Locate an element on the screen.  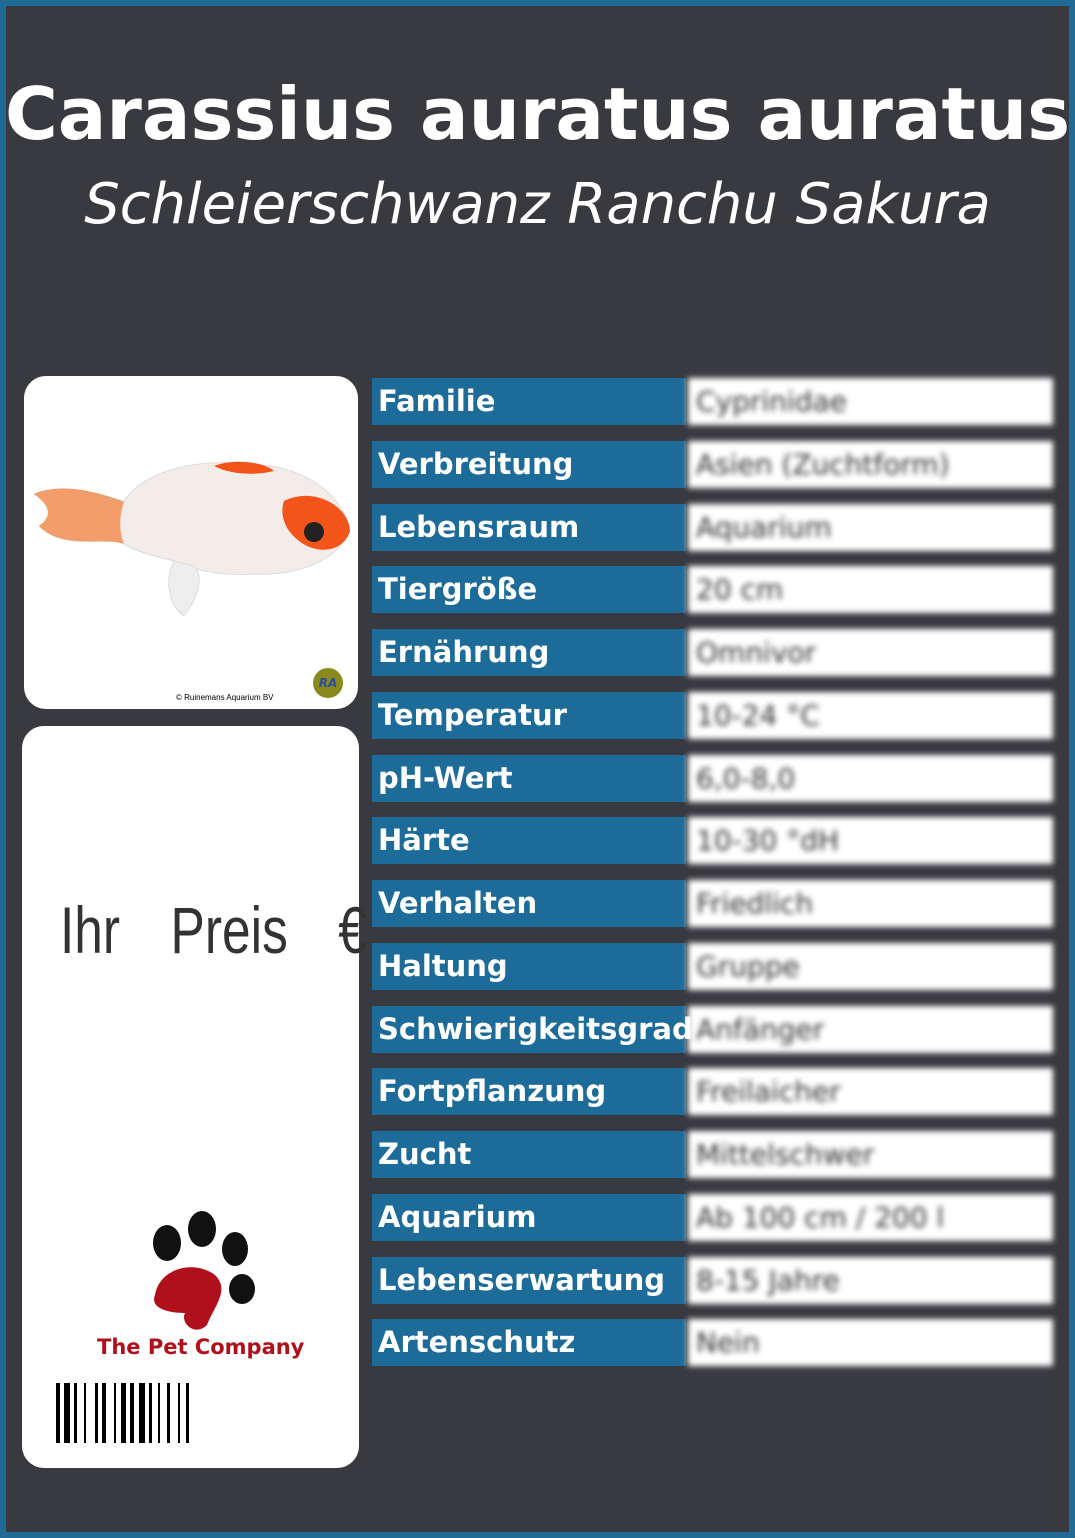
fact-label: Aquarium is located at coordinates (529, 1217).